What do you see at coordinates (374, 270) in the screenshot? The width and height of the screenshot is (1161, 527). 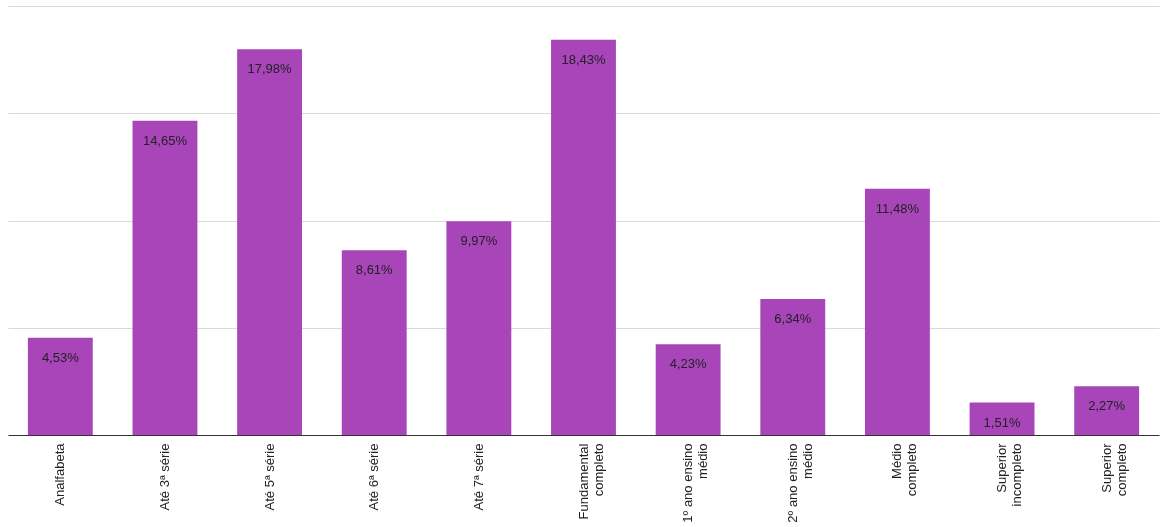 I see `data-label: 8,61%` at bounding box center [374, 270].